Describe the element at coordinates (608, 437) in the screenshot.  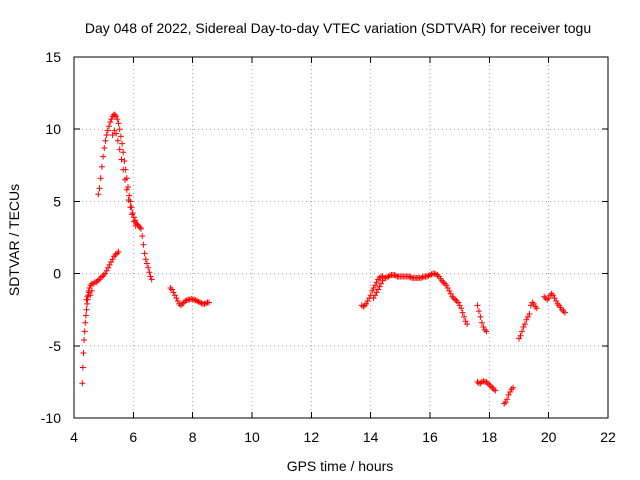
I see `x-tick-label: 22` at that location.